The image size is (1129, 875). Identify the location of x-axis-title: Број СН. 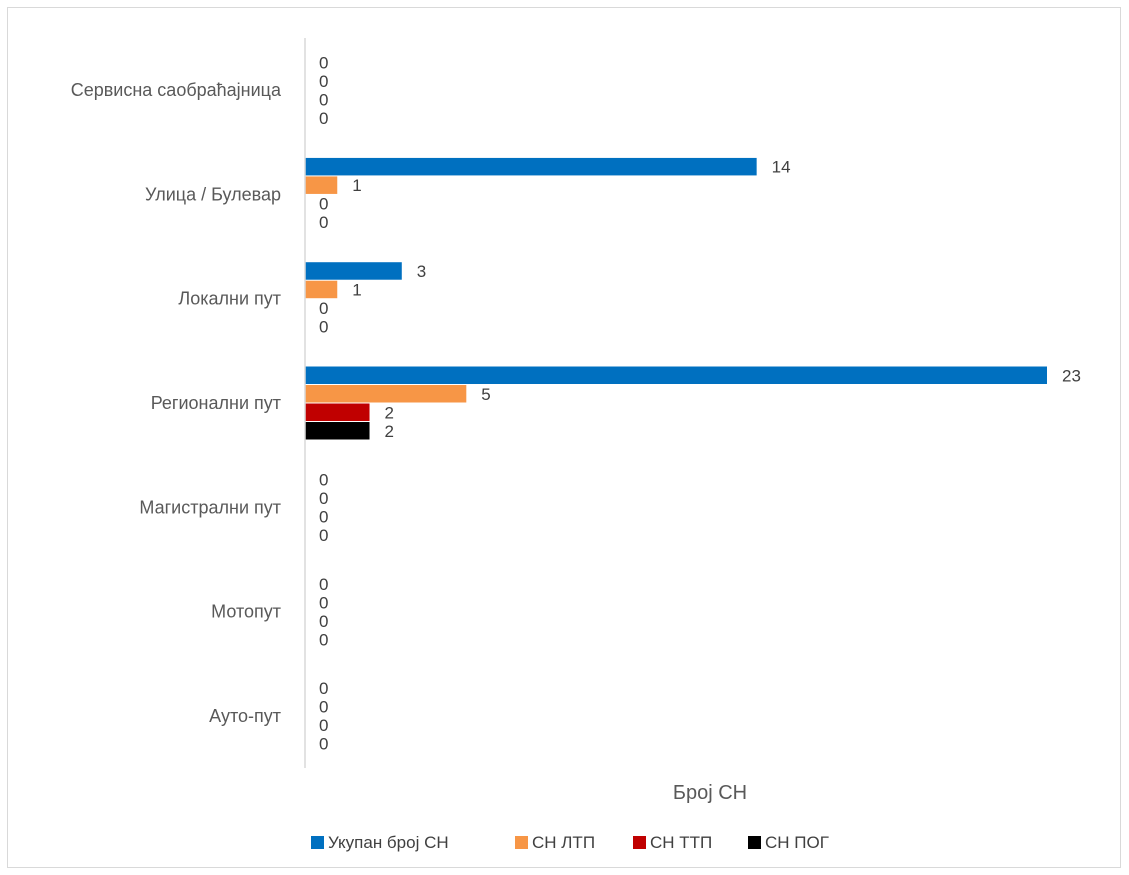
(710, 793).